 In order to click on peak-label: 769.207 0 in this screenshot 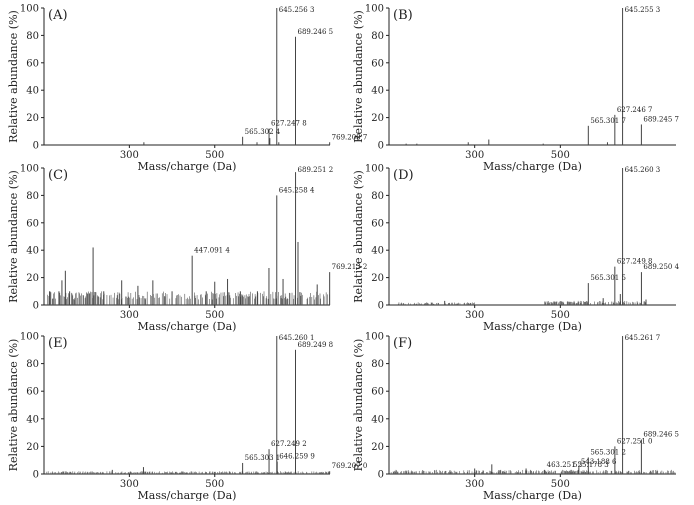, I will do `click(350, 466)`.